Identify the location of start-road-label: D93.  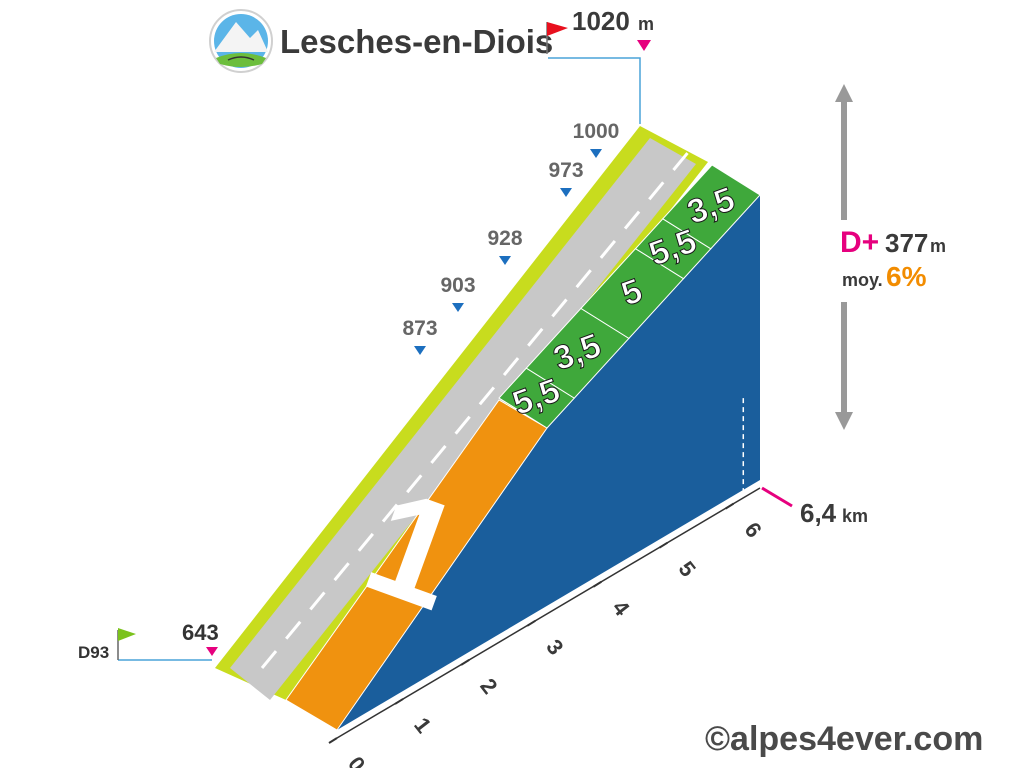
(93, 652).